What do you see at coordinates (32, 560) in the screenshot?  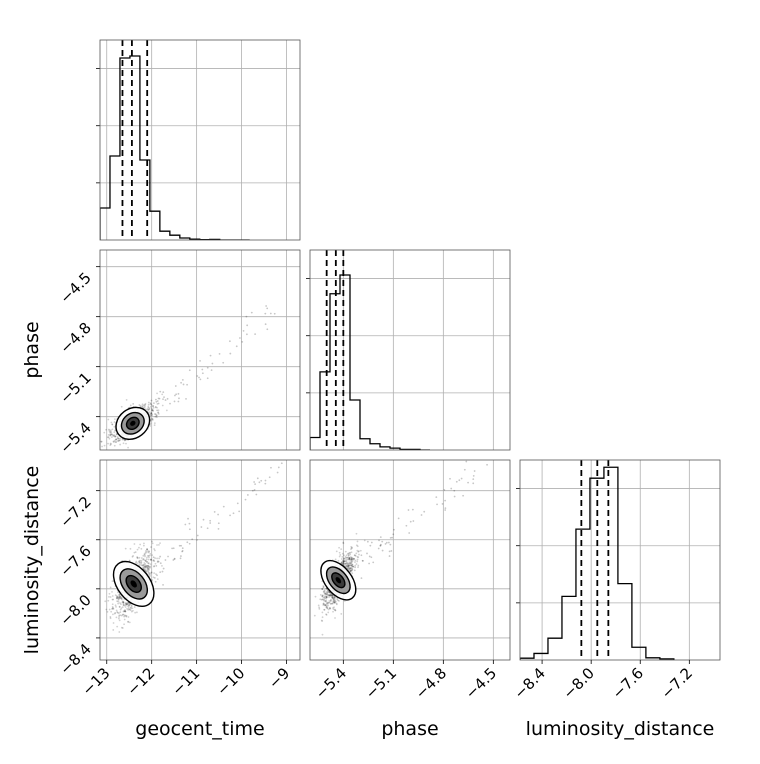 I see `ylabel-luminosity_distance: luminosity_distance` at bounding box center [32, 560].